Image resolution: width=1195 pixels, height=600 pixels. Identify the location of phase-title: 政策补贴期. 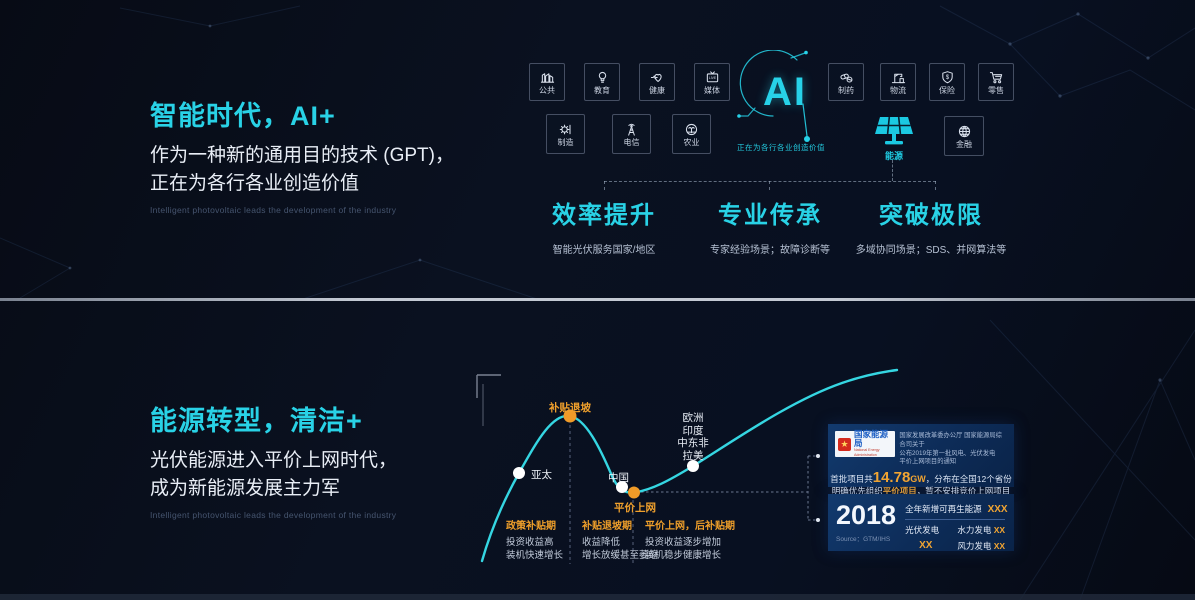
(531, 526).